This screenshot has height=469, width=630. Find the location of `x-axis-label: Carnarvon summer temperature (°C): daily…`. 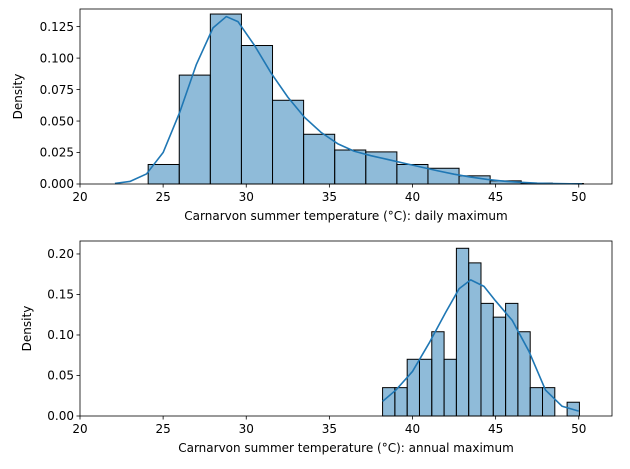

x-axis-label: Carnarvon summer temperature (°C): daily… is located at coordinates (345, 216).